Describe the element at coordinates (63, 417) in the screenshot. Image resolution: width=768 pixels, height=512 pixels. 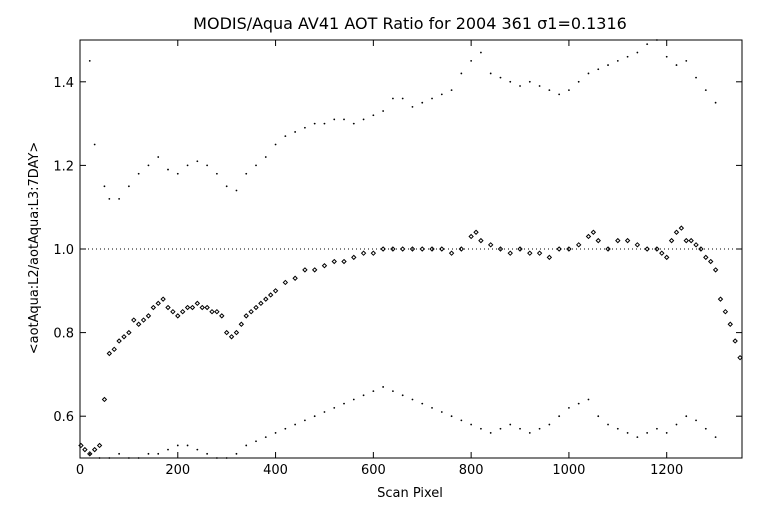
I see `y-tick-label: 0.6` at that location.